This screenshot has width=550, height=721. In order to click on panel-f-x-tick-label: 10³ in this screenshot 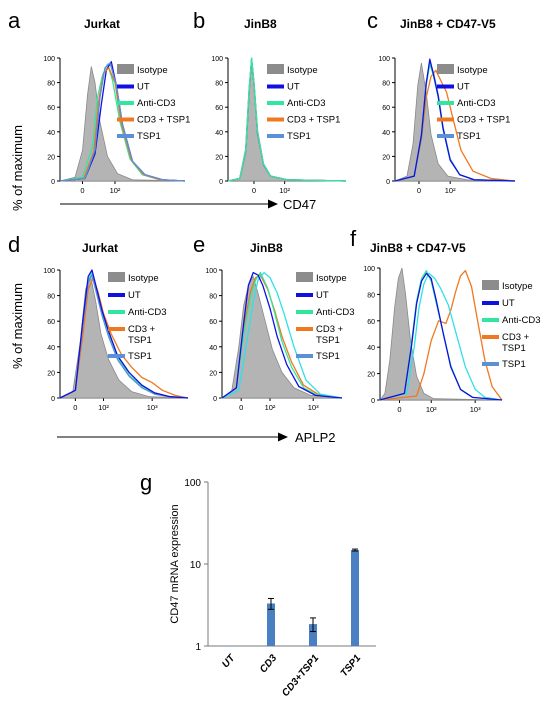, I will do `click(475, 409)`.